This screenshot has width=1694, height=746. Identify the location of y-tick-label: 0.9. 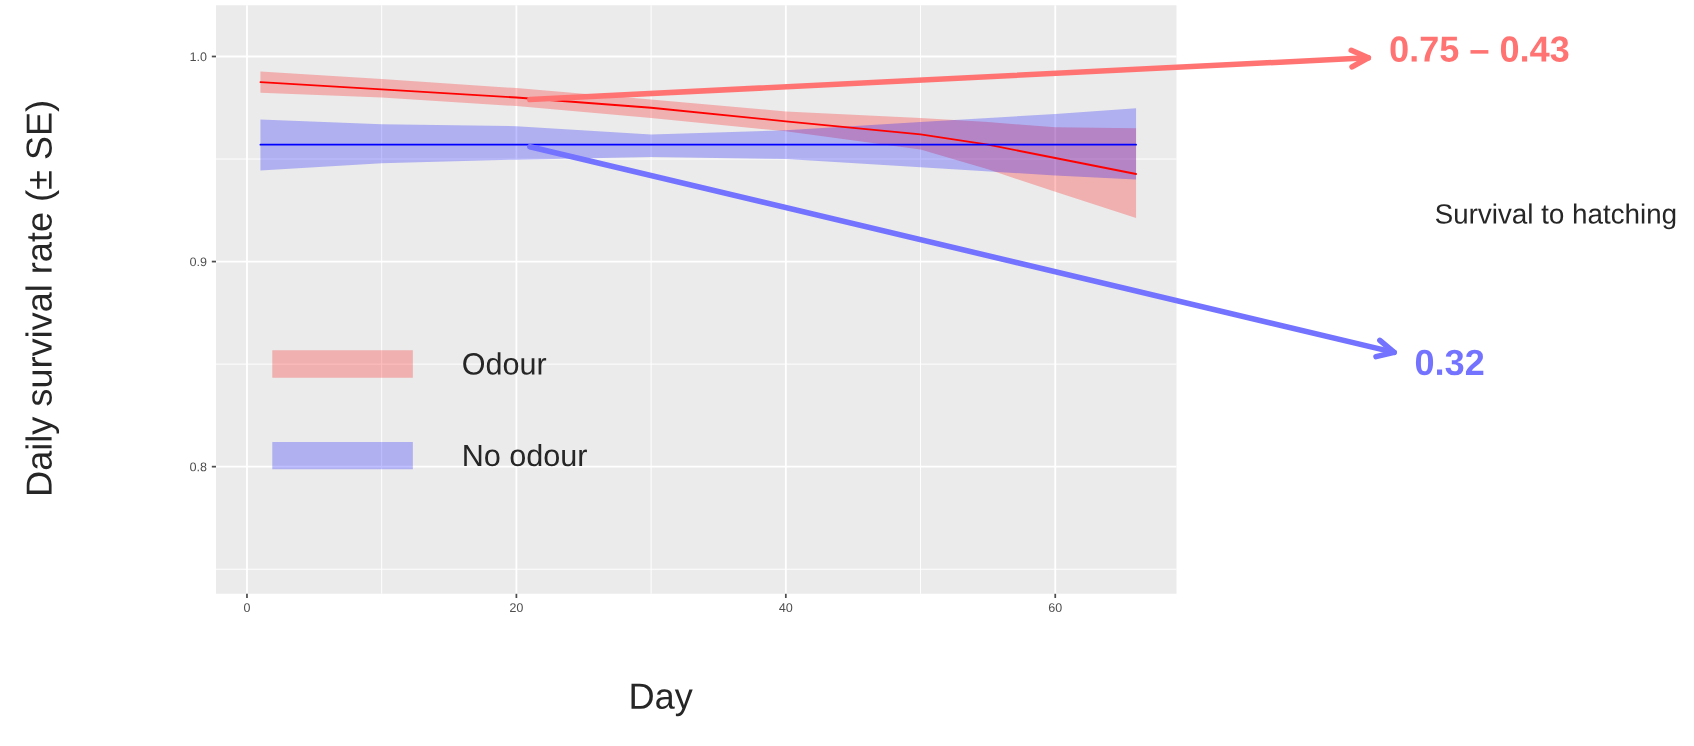
(198, 262).